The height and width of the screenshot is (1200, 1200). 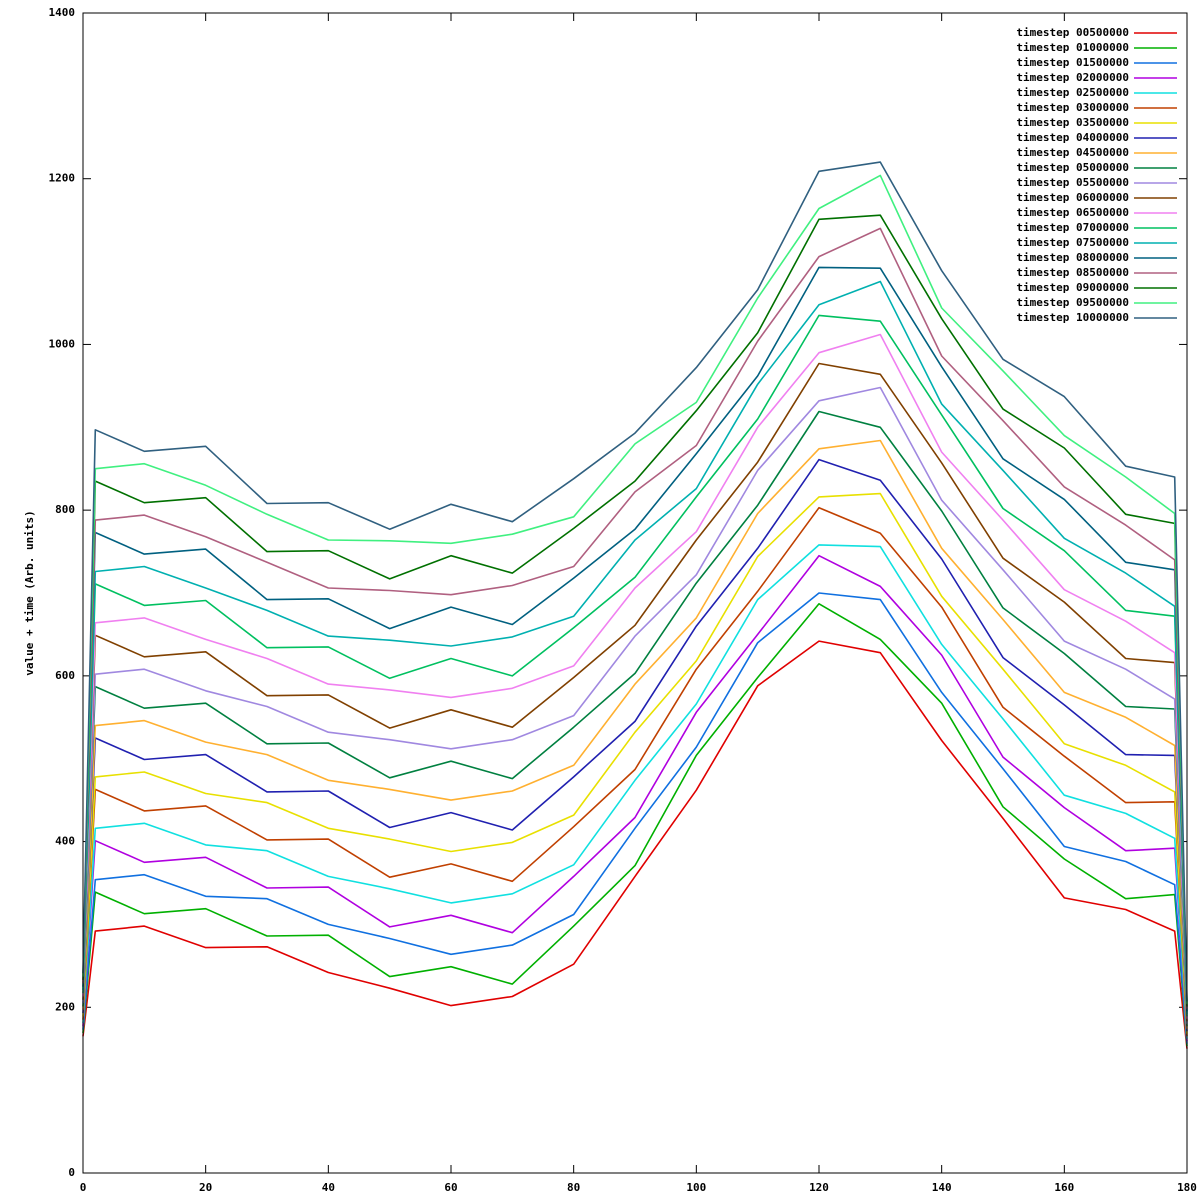 What do you see at coordinates (1072, 122) in the screenshot?
I see `legend-label: timestep 03500000` at bounding box center [1072, 122].